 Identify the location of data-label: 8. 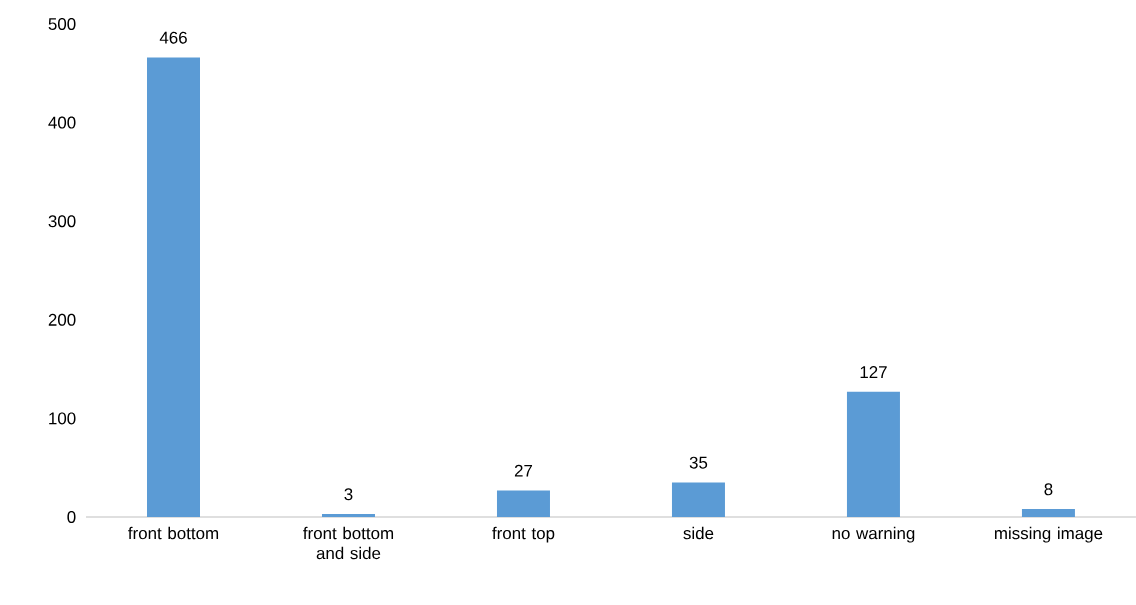
(1048, 489).